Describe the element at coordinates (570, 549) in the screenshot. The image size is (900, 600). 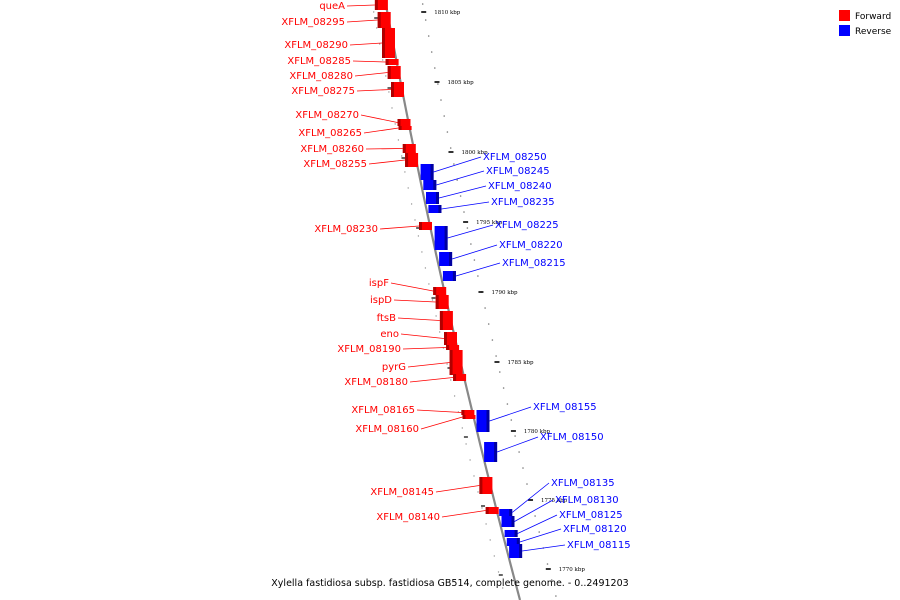
I see `gene-xflm_08115: XFLM_08115` at that location.